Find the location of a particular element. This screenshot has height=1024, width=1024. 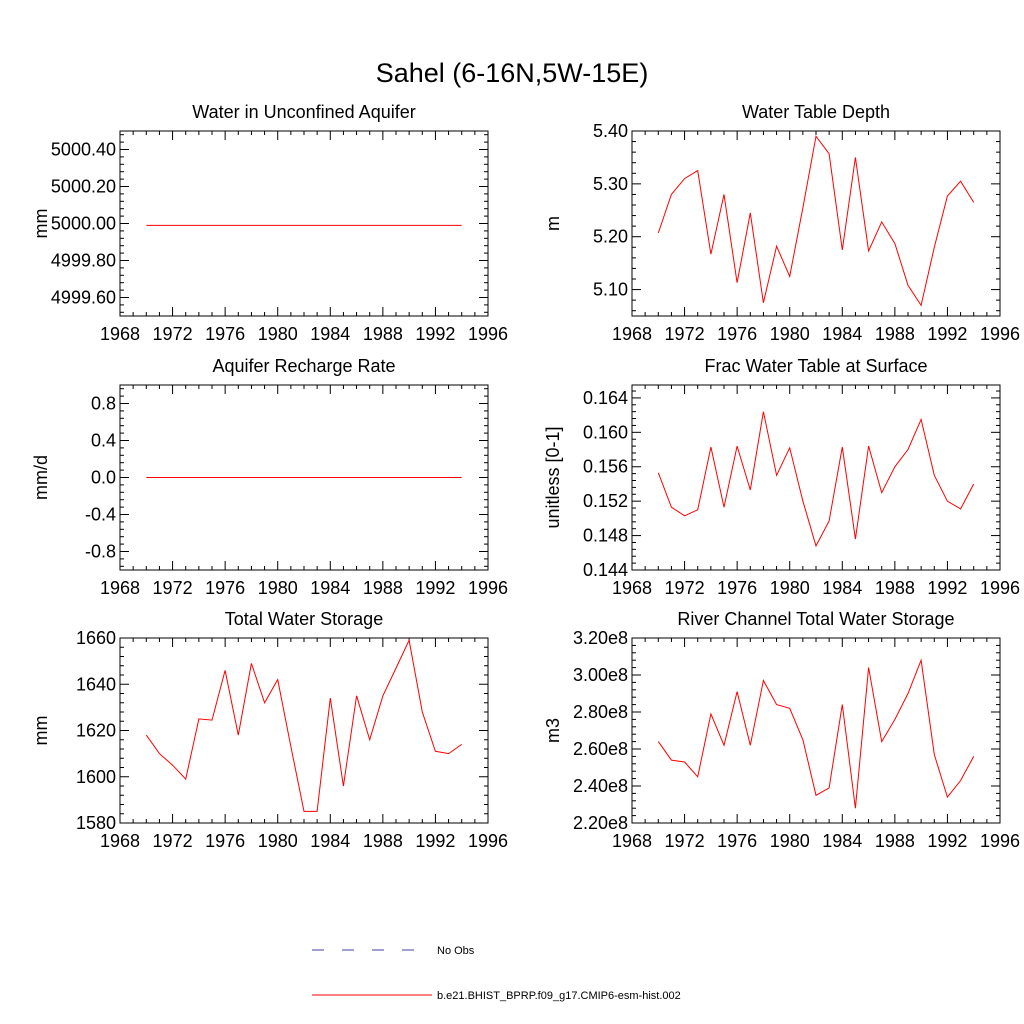

panel-title: Total Water Storage is located at coordinates (304, 619).